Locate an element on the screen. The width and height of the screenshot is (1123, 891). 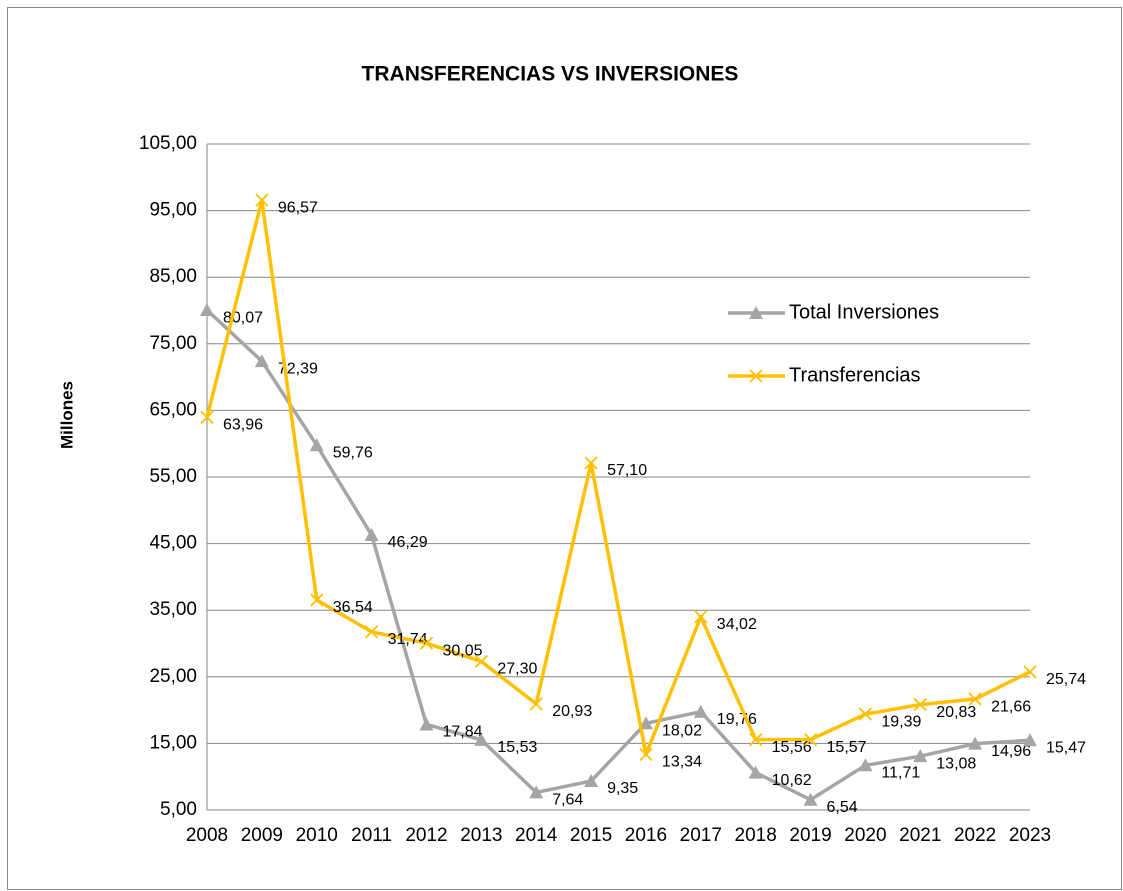
data-label: 20,83 is located at coordinates (956, 712).